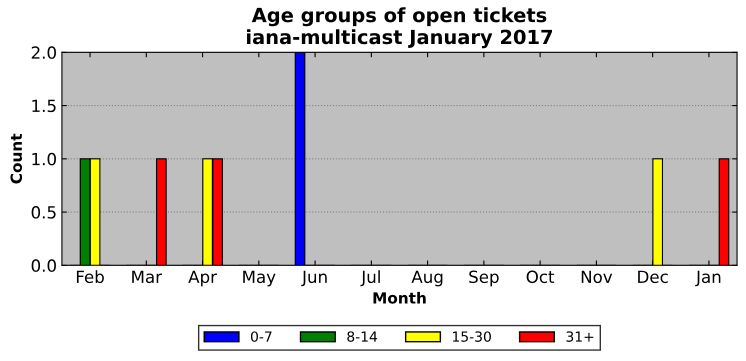 The height and width of the screenshot is (361, 746). I want to click on y-tick-label: 1.5, so click(44, 106).